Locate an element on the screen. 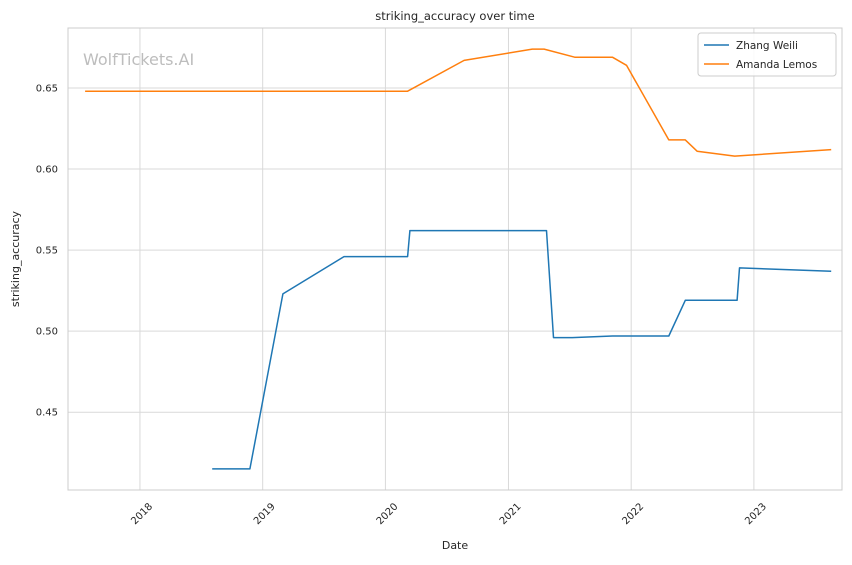 The width and height of the screenshot is (852, 565). chart-title: striking_accuracy over time is located at coordinates (454, 16).